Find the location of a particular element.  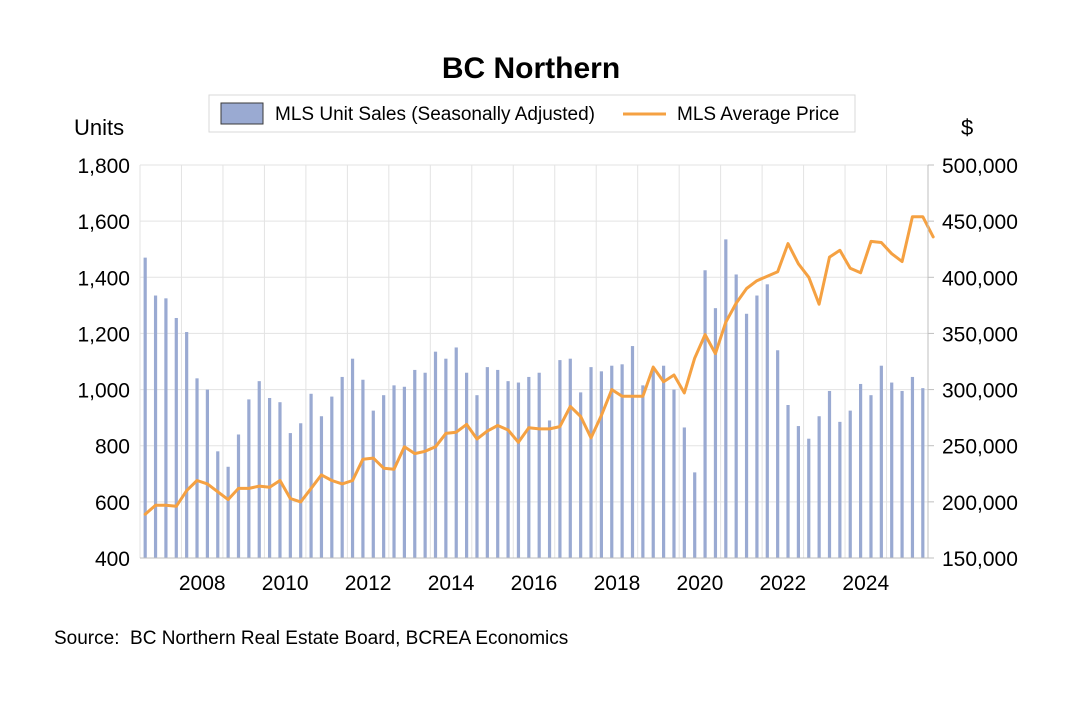

left-tick-label: 1,400 is located at coordinates (103, 278).